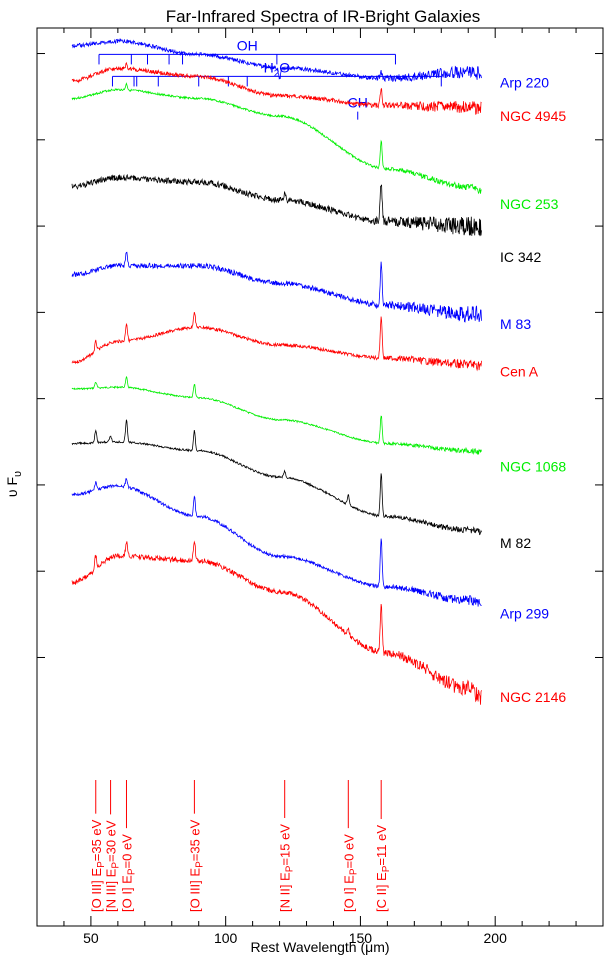  Describe the element at coordinates (247, 45) in the screenshot. I see `molecule-label: OH` at that location.